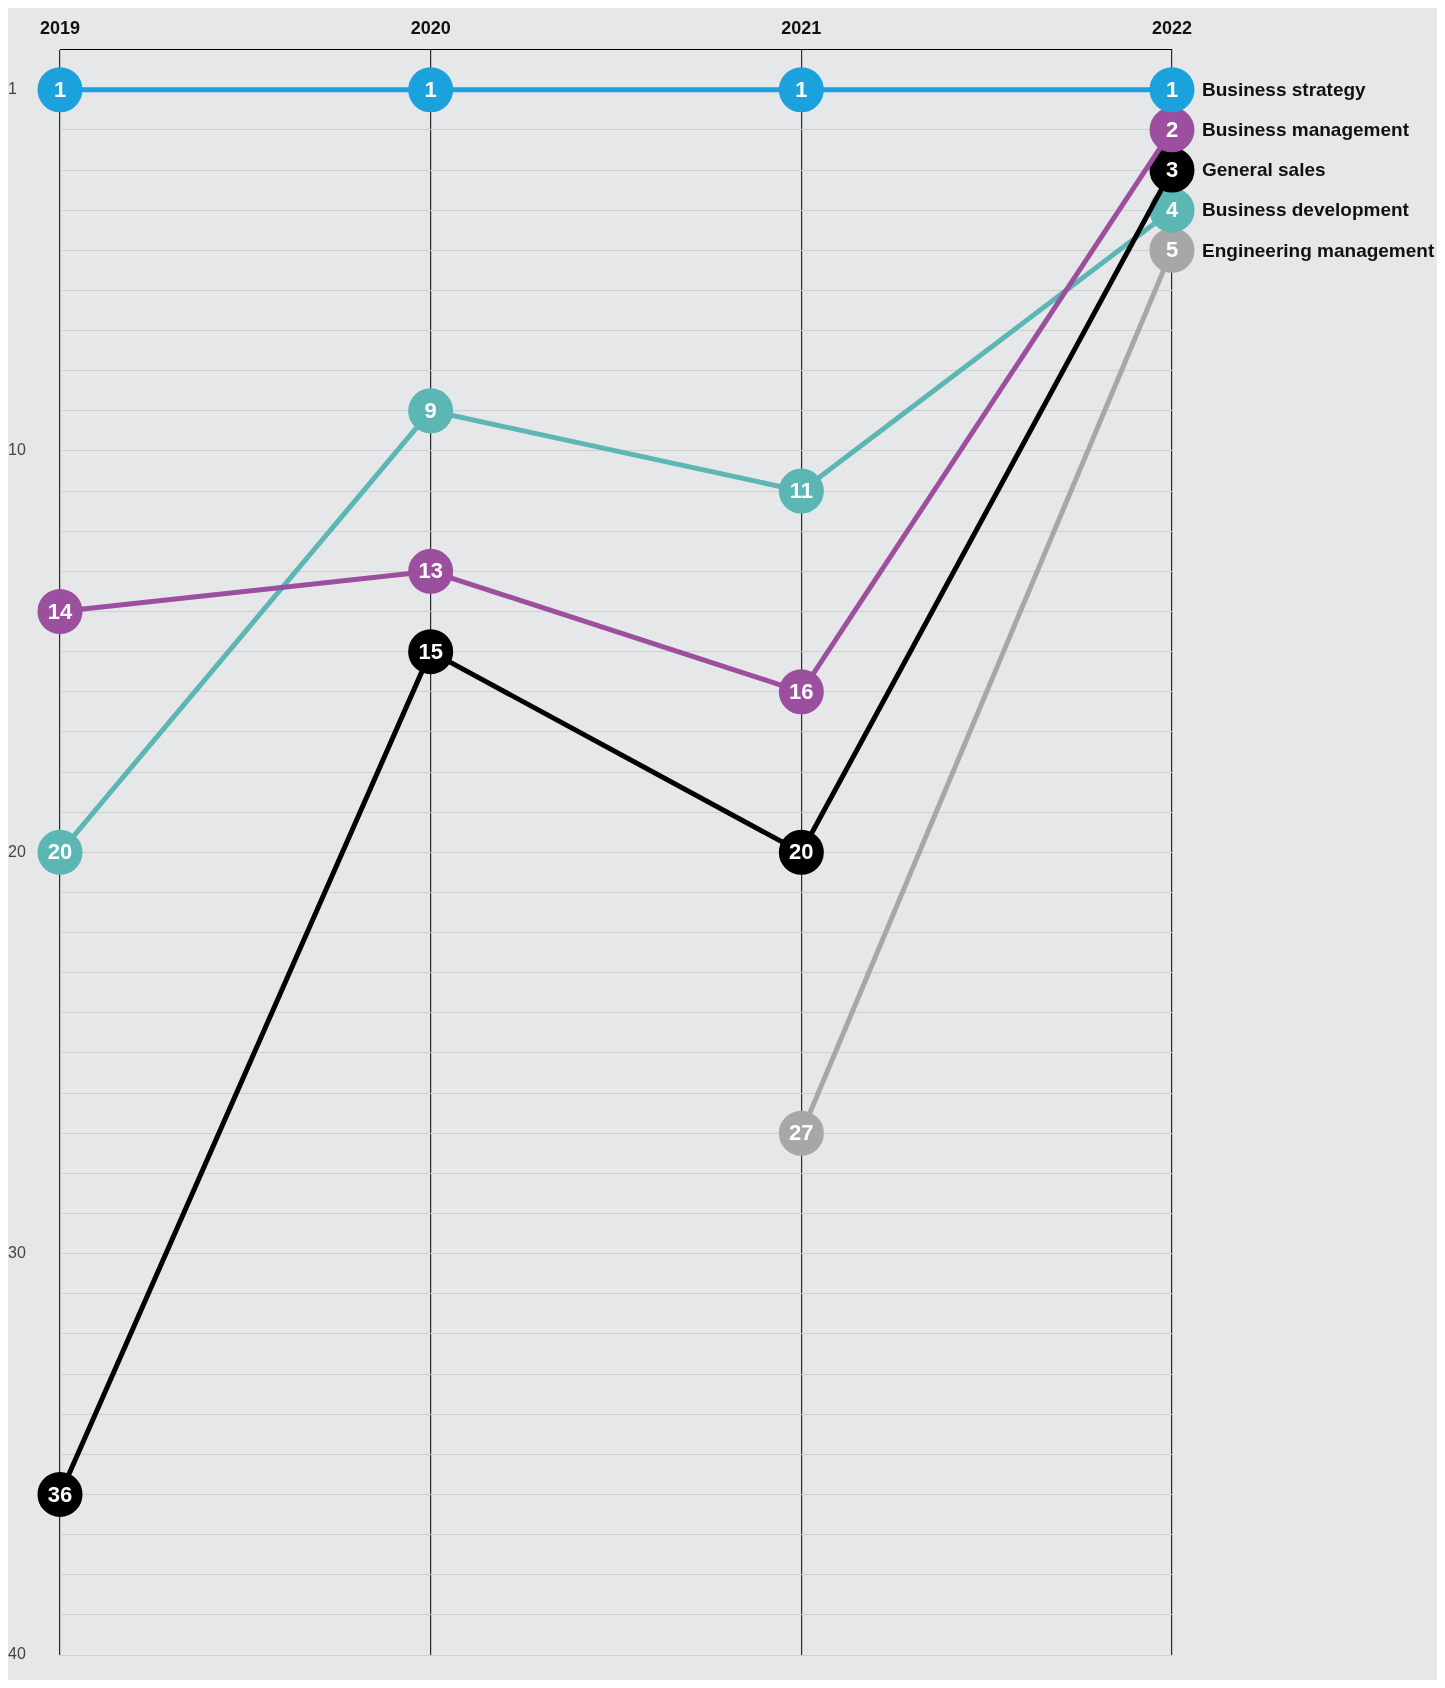 Image resolution: width=1445 pixels, height=1688 pixels. Describe the element at coordinates (1284, 89) in the screenshot. I see `series-label: Business strategy` at that location.